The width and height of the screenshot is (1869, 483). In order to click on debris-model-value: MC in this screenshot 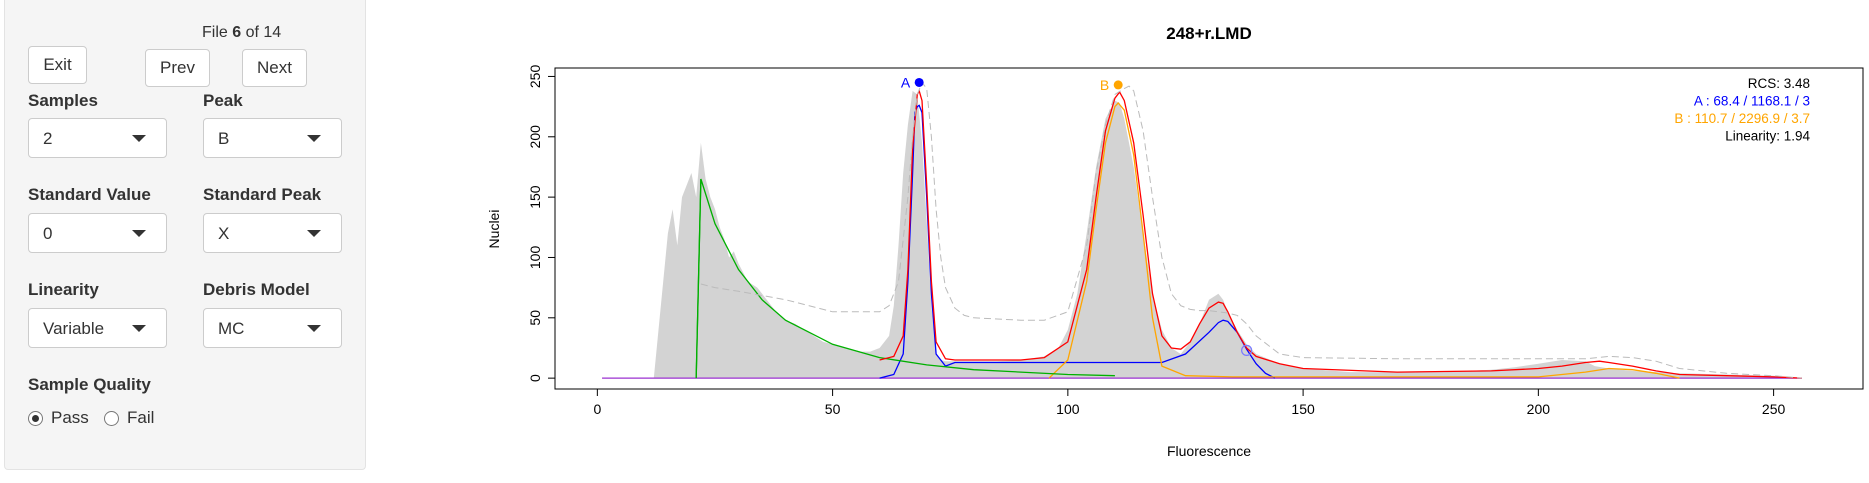, I will do `click(231, 328)`.